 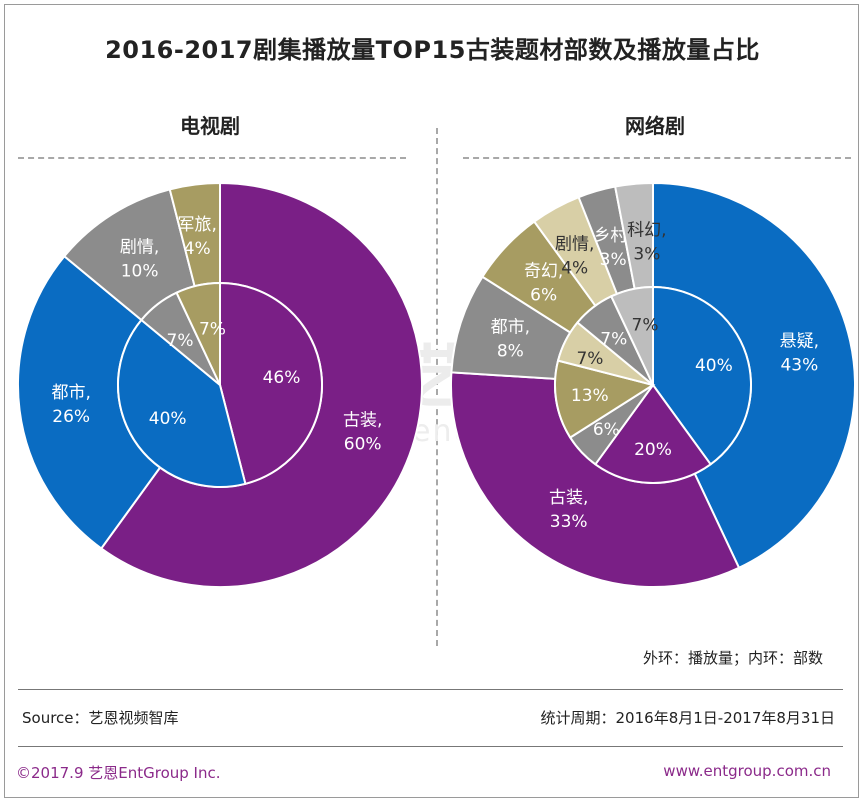 What do you see at coordinates (510, 340) in the screenshot?
I see `web-outer-label-2: 都市, 8%` at bounding box center [510, 340].